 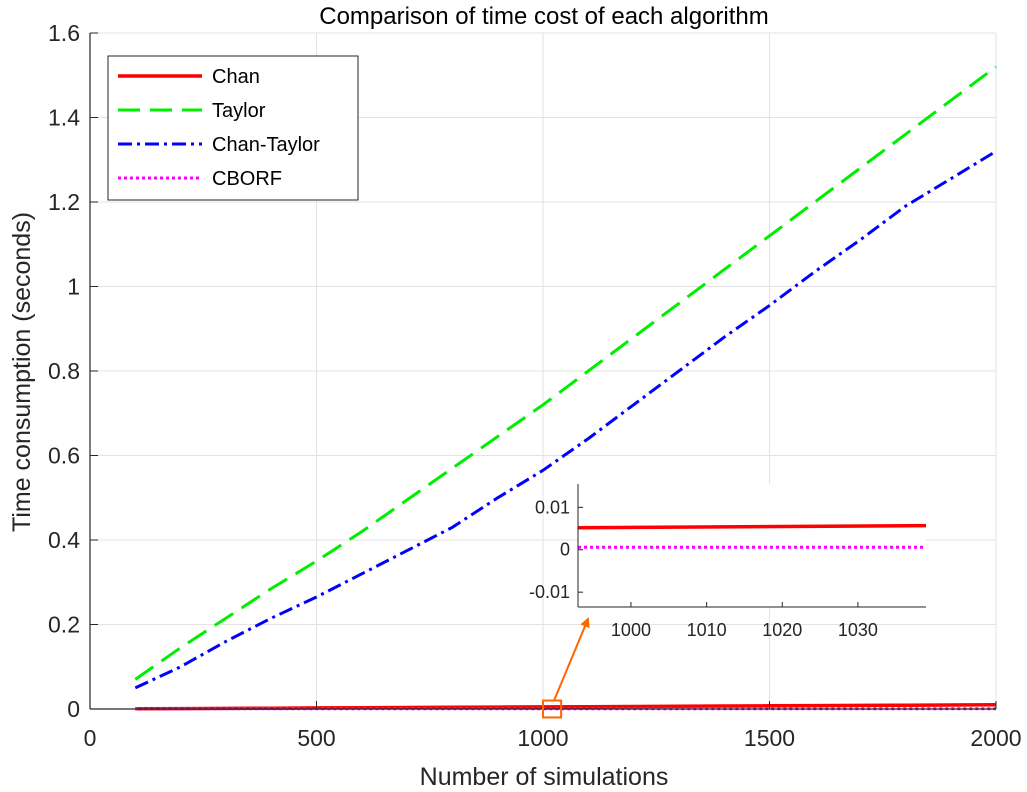 I want to click on inset-x-tick-label-3: 1030, so click(x=858, y=630).